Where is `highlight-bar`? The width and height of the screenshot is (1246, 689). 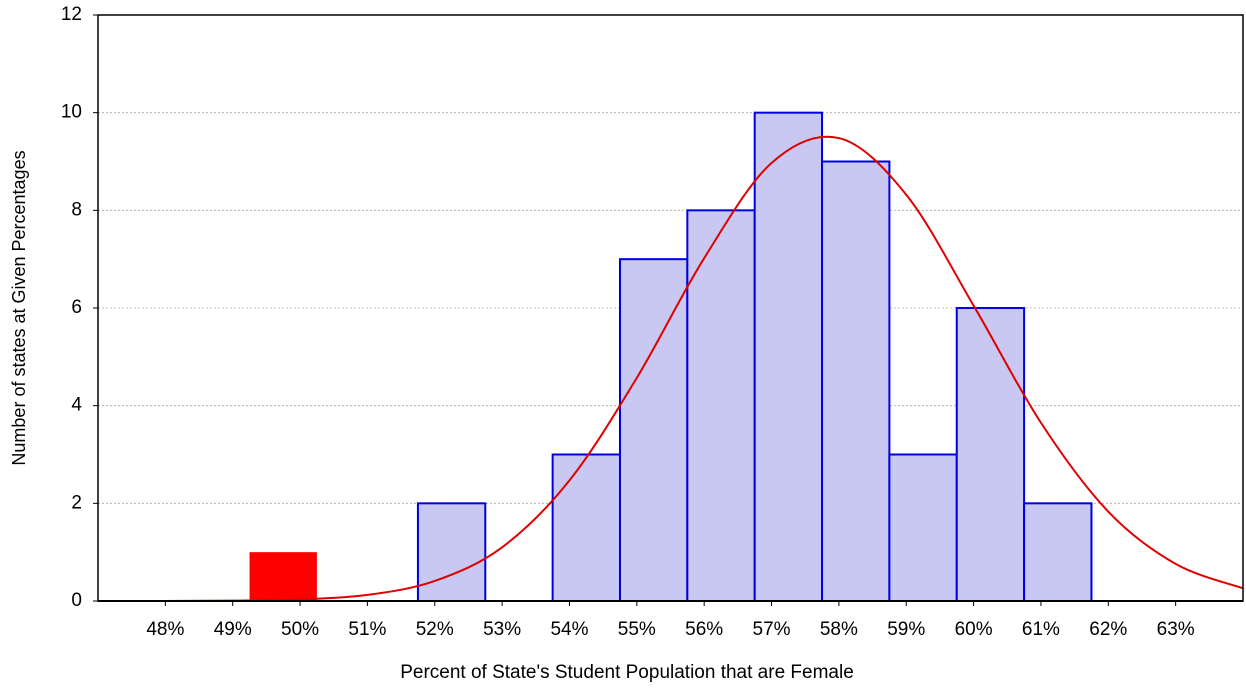
highlight-bar is located at coordinates (283, 576).